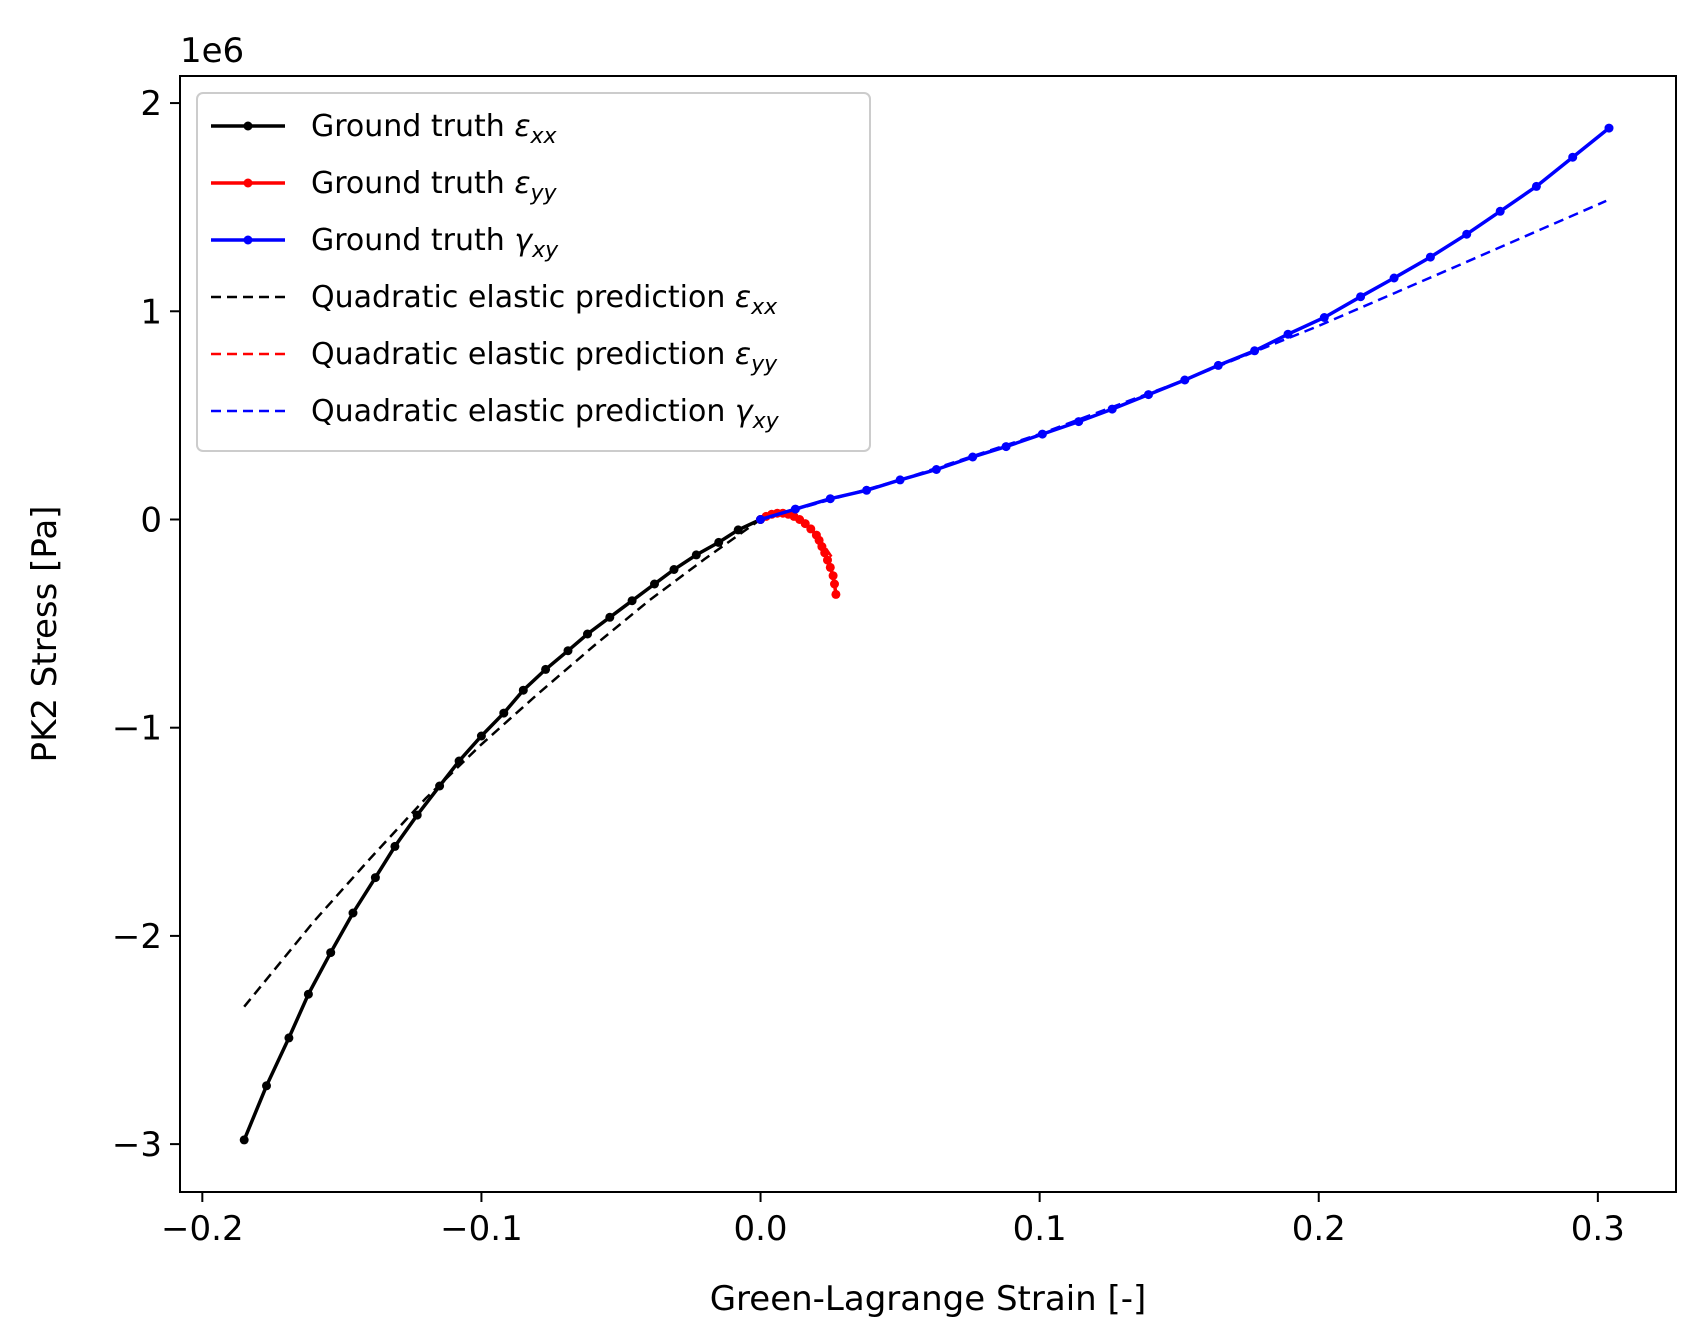 This screenshot has height=1344, width=1697. What do you see at coordinates (544, 357) in the screenshot?
I see `legend-label: Quadratic elastic prediction εyy` at bounding box center [544, 357].